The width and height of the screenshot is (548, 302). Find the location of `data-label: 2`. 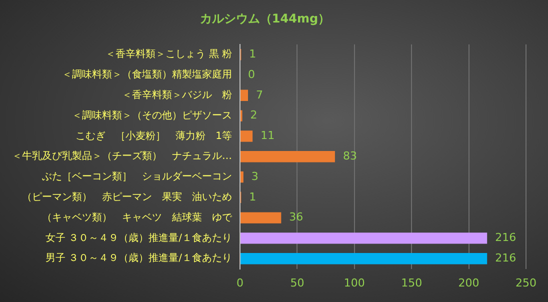

data-label: 2 is located at coordinates (254, 115).